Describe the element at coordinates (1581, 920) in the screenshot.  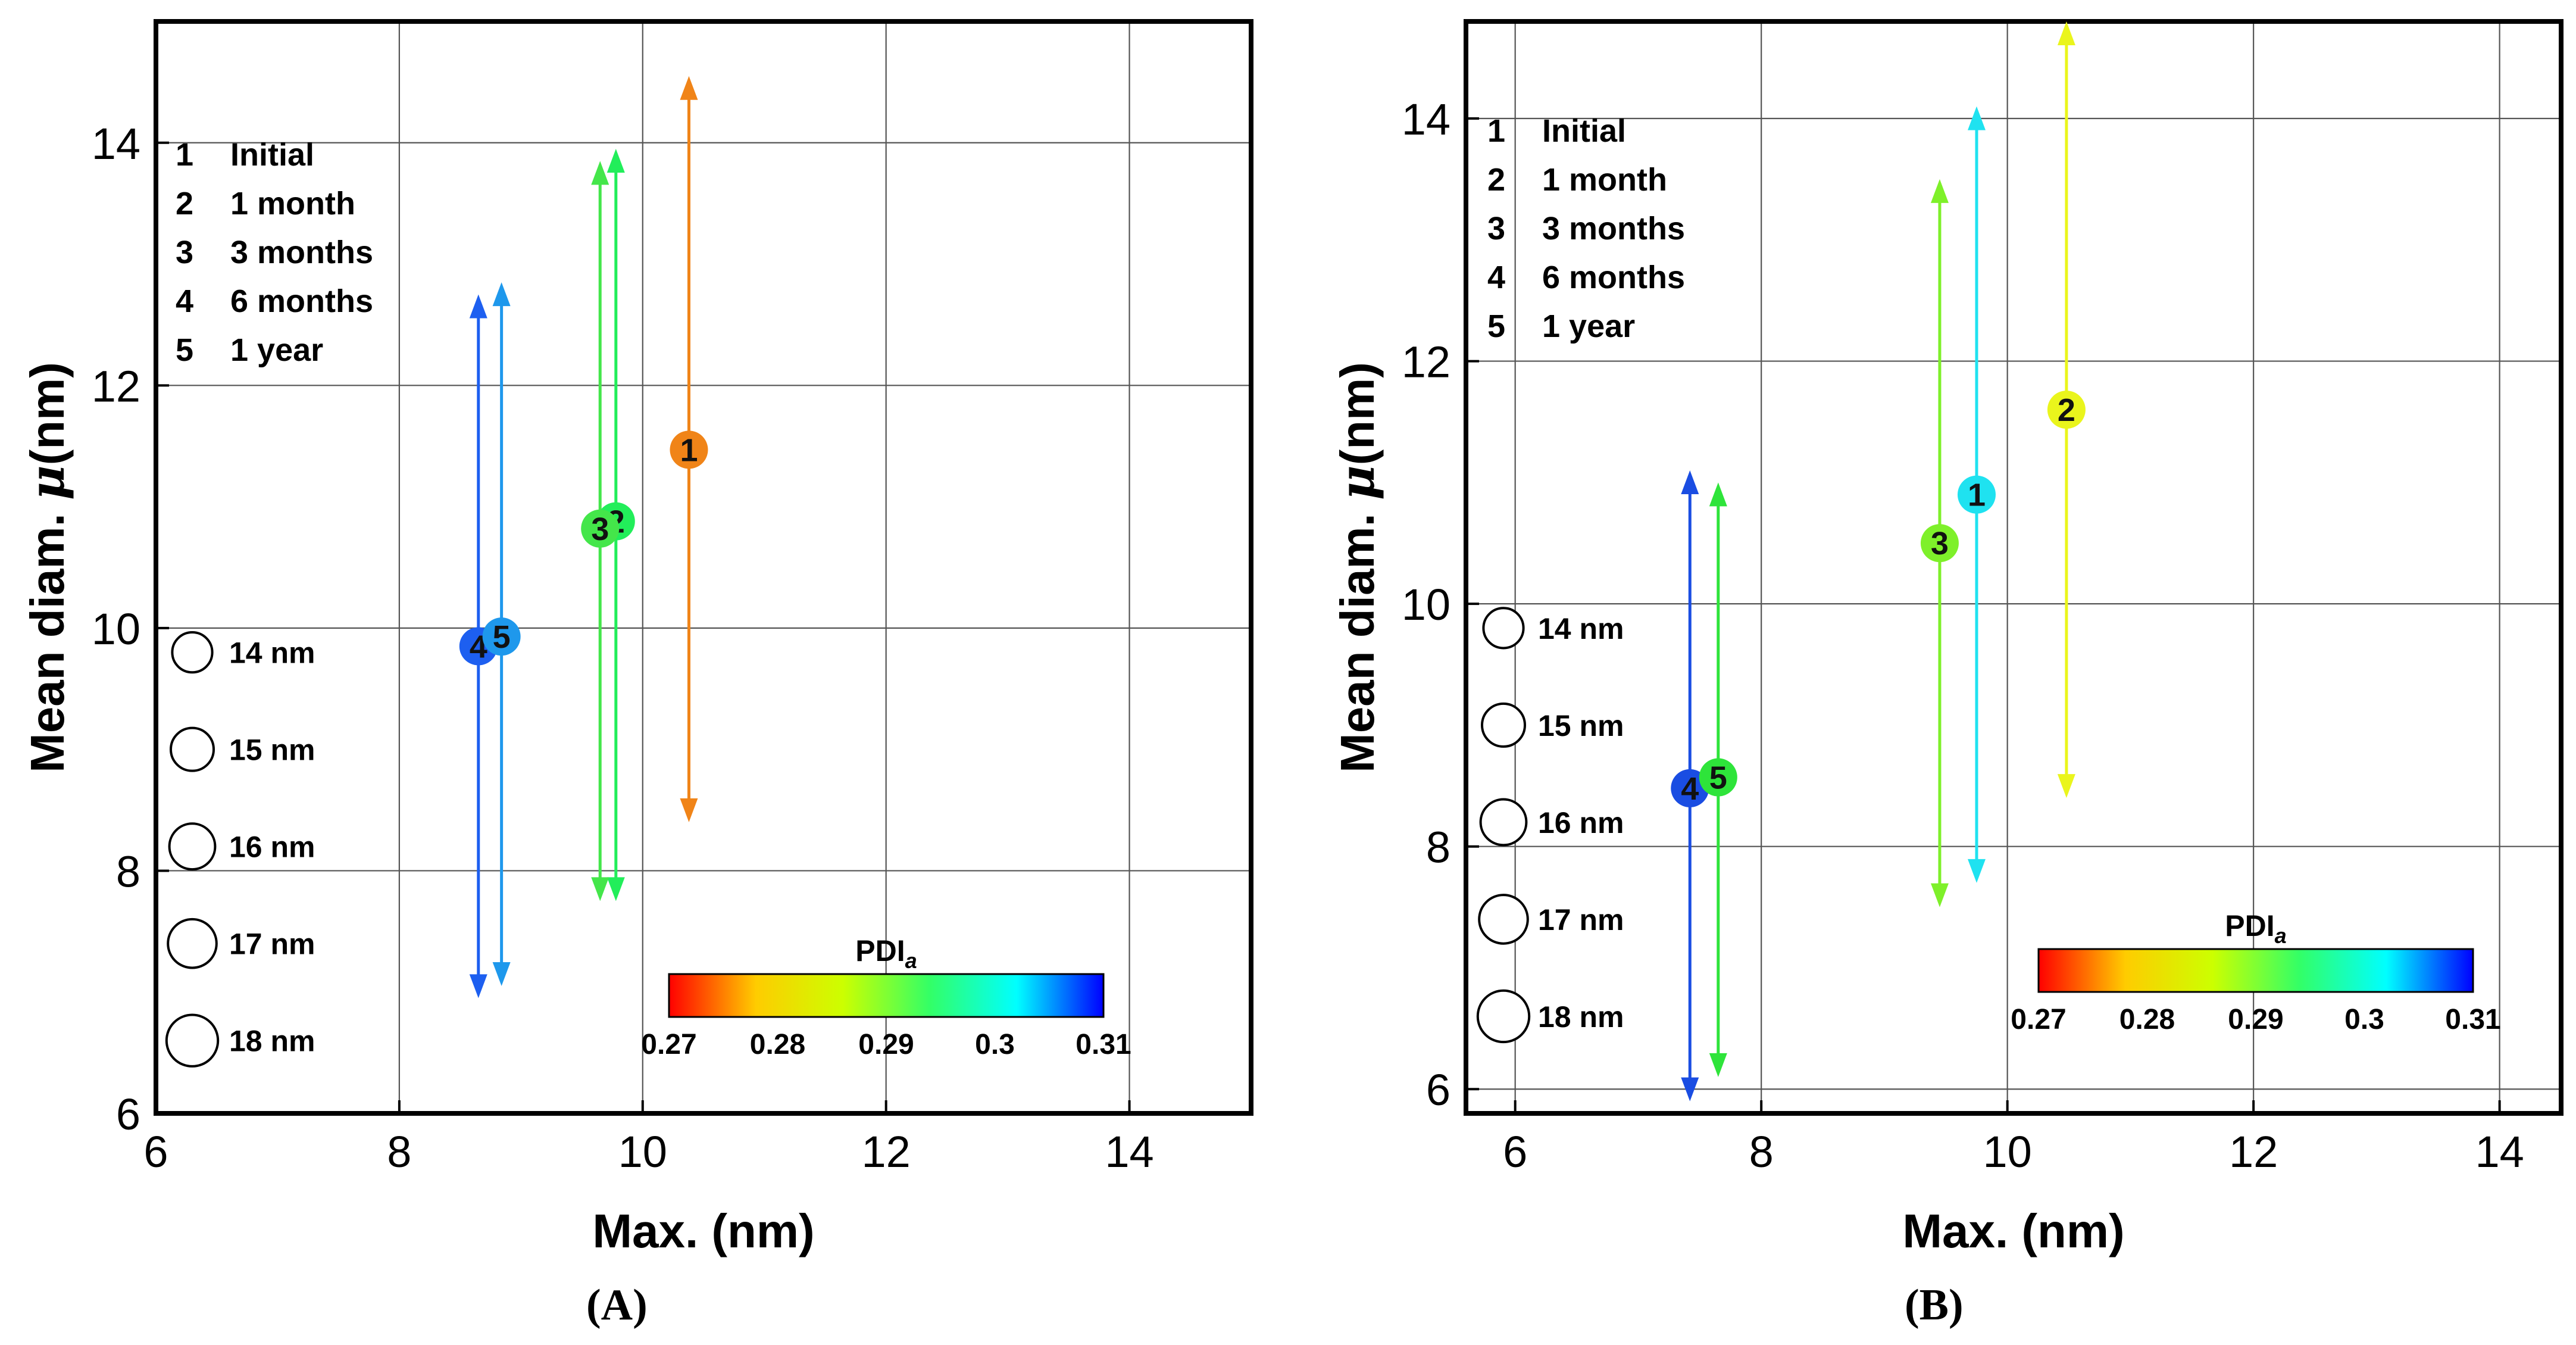
I see `size-legend-label: 17 nm` at that location.